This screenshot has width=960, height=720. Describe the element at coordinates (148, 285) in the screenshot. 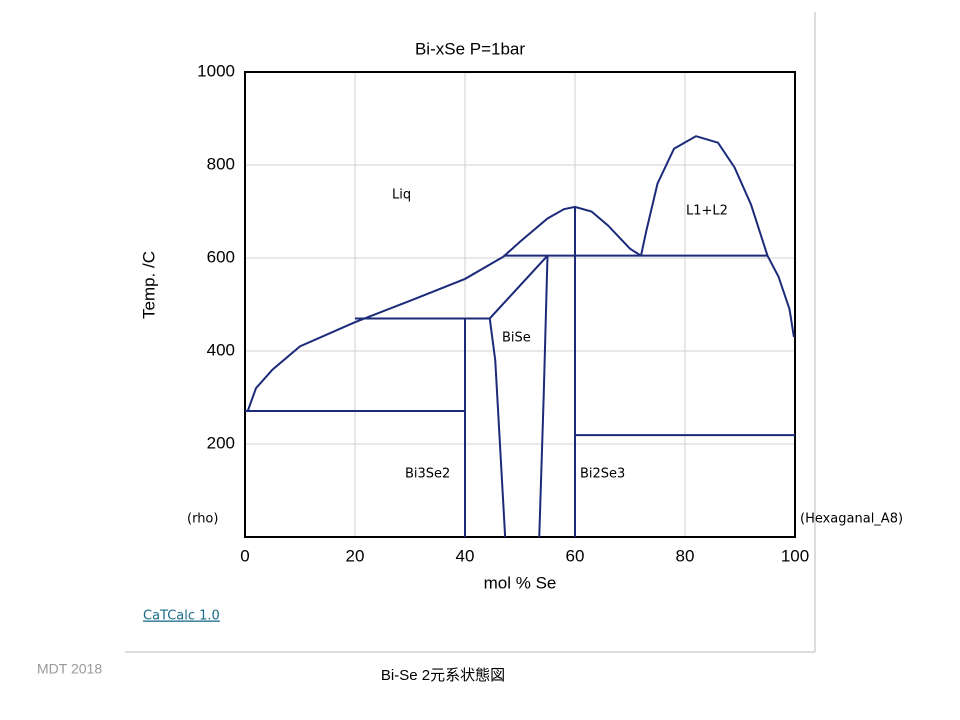

I see `y-axis-label: Temp. /C` at that location.